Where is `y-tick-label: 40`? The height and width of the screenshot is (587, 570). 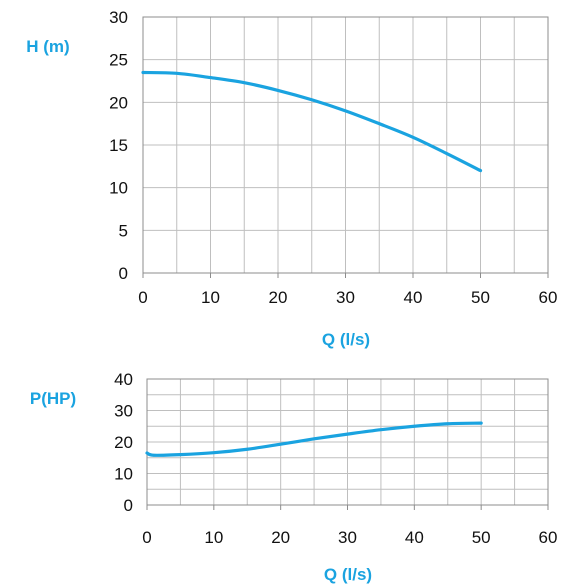
y-tick-label: 40 is located at coordinates (123, 379).